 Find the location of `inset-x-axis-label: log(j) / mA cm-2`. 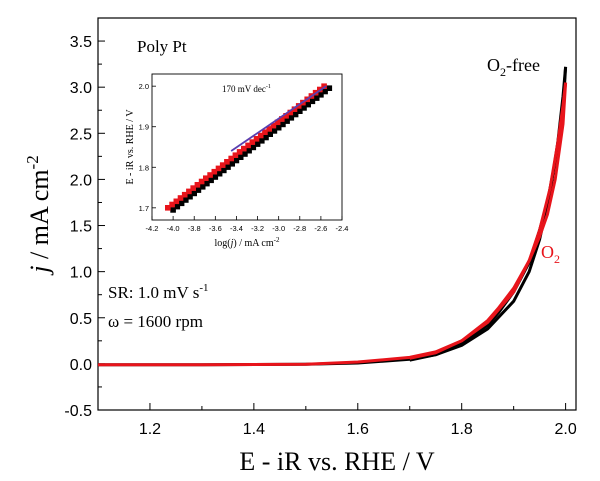

inset-x-axis-label: log(j) / mA cm-2 is located at coordinates (247, 242).